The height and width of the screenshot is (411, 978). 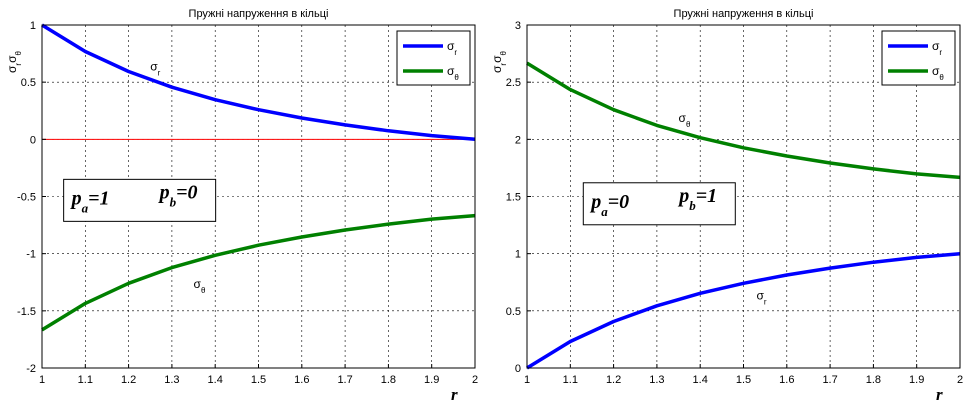 I want to click on parameter-pb: pb=1, so click(x=697, y=199).